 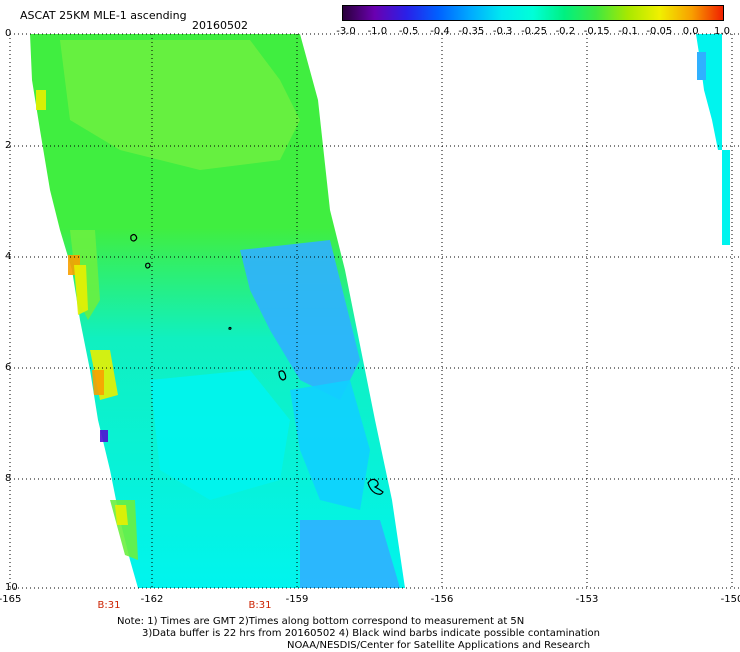 I want to click on colorbar-tick-label: -1.0, so click(x=377, y=31).